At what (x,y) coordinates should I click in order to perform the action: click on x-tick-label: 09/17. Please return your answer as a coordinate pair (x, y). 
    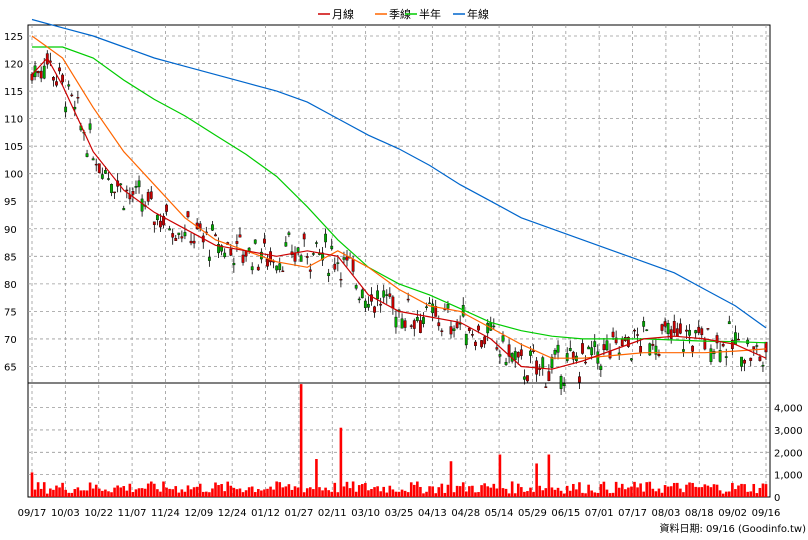
    Looking at the image, I should click on (32, 513).